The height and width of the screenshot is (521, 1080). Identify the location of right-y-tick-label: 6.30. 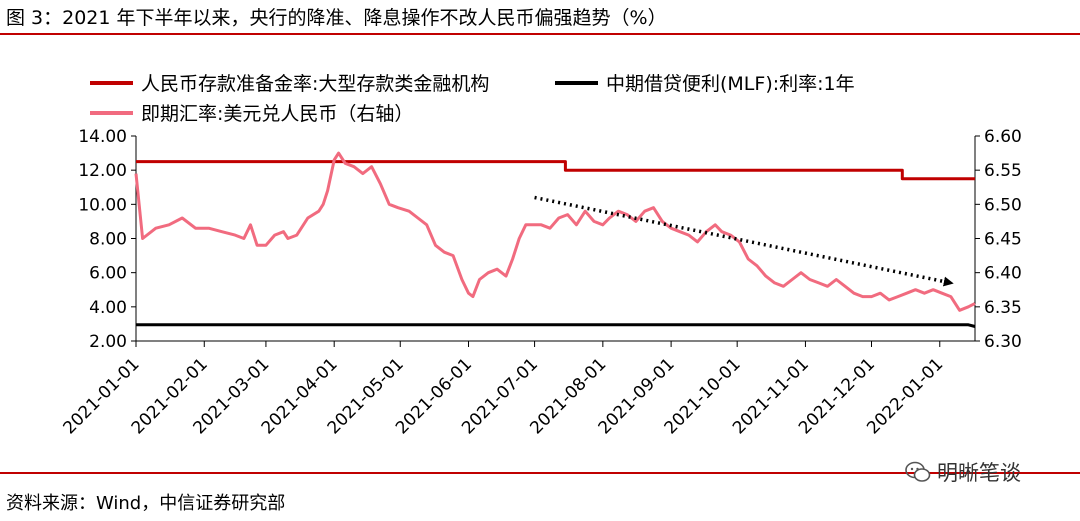
(1003, 342).